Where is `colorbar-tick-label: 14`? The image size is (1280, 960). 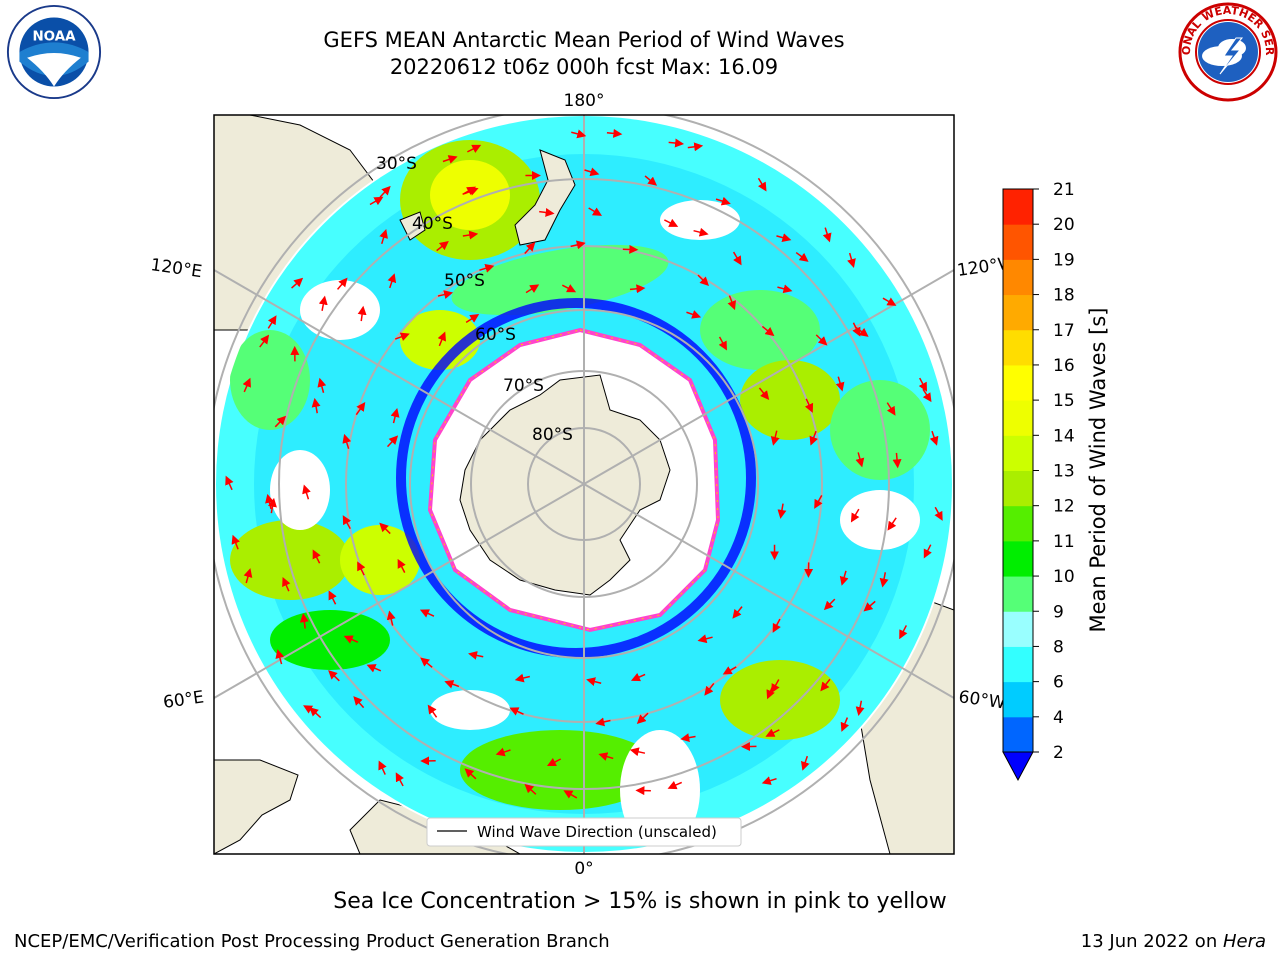
colorbar-tick-label: 14 is located at coordinates (1064, 436).